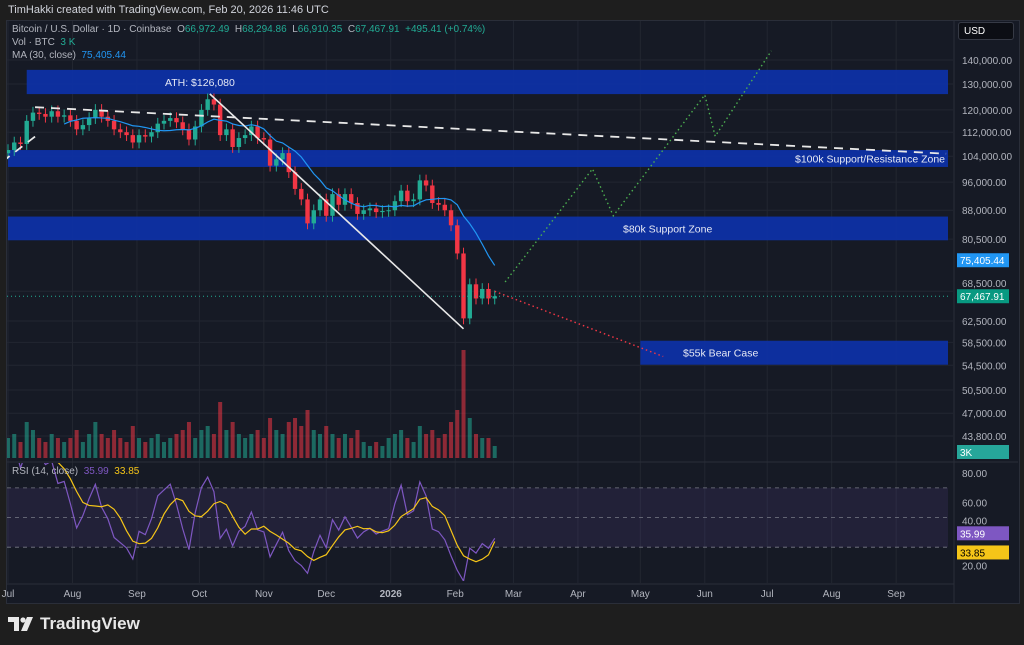 Image resolution: width=1024 pixels, height=645 pixels. What do you see at coordinates (21, 147) in the screenshot?
I see `trendline` at bounding box center [21, 147].